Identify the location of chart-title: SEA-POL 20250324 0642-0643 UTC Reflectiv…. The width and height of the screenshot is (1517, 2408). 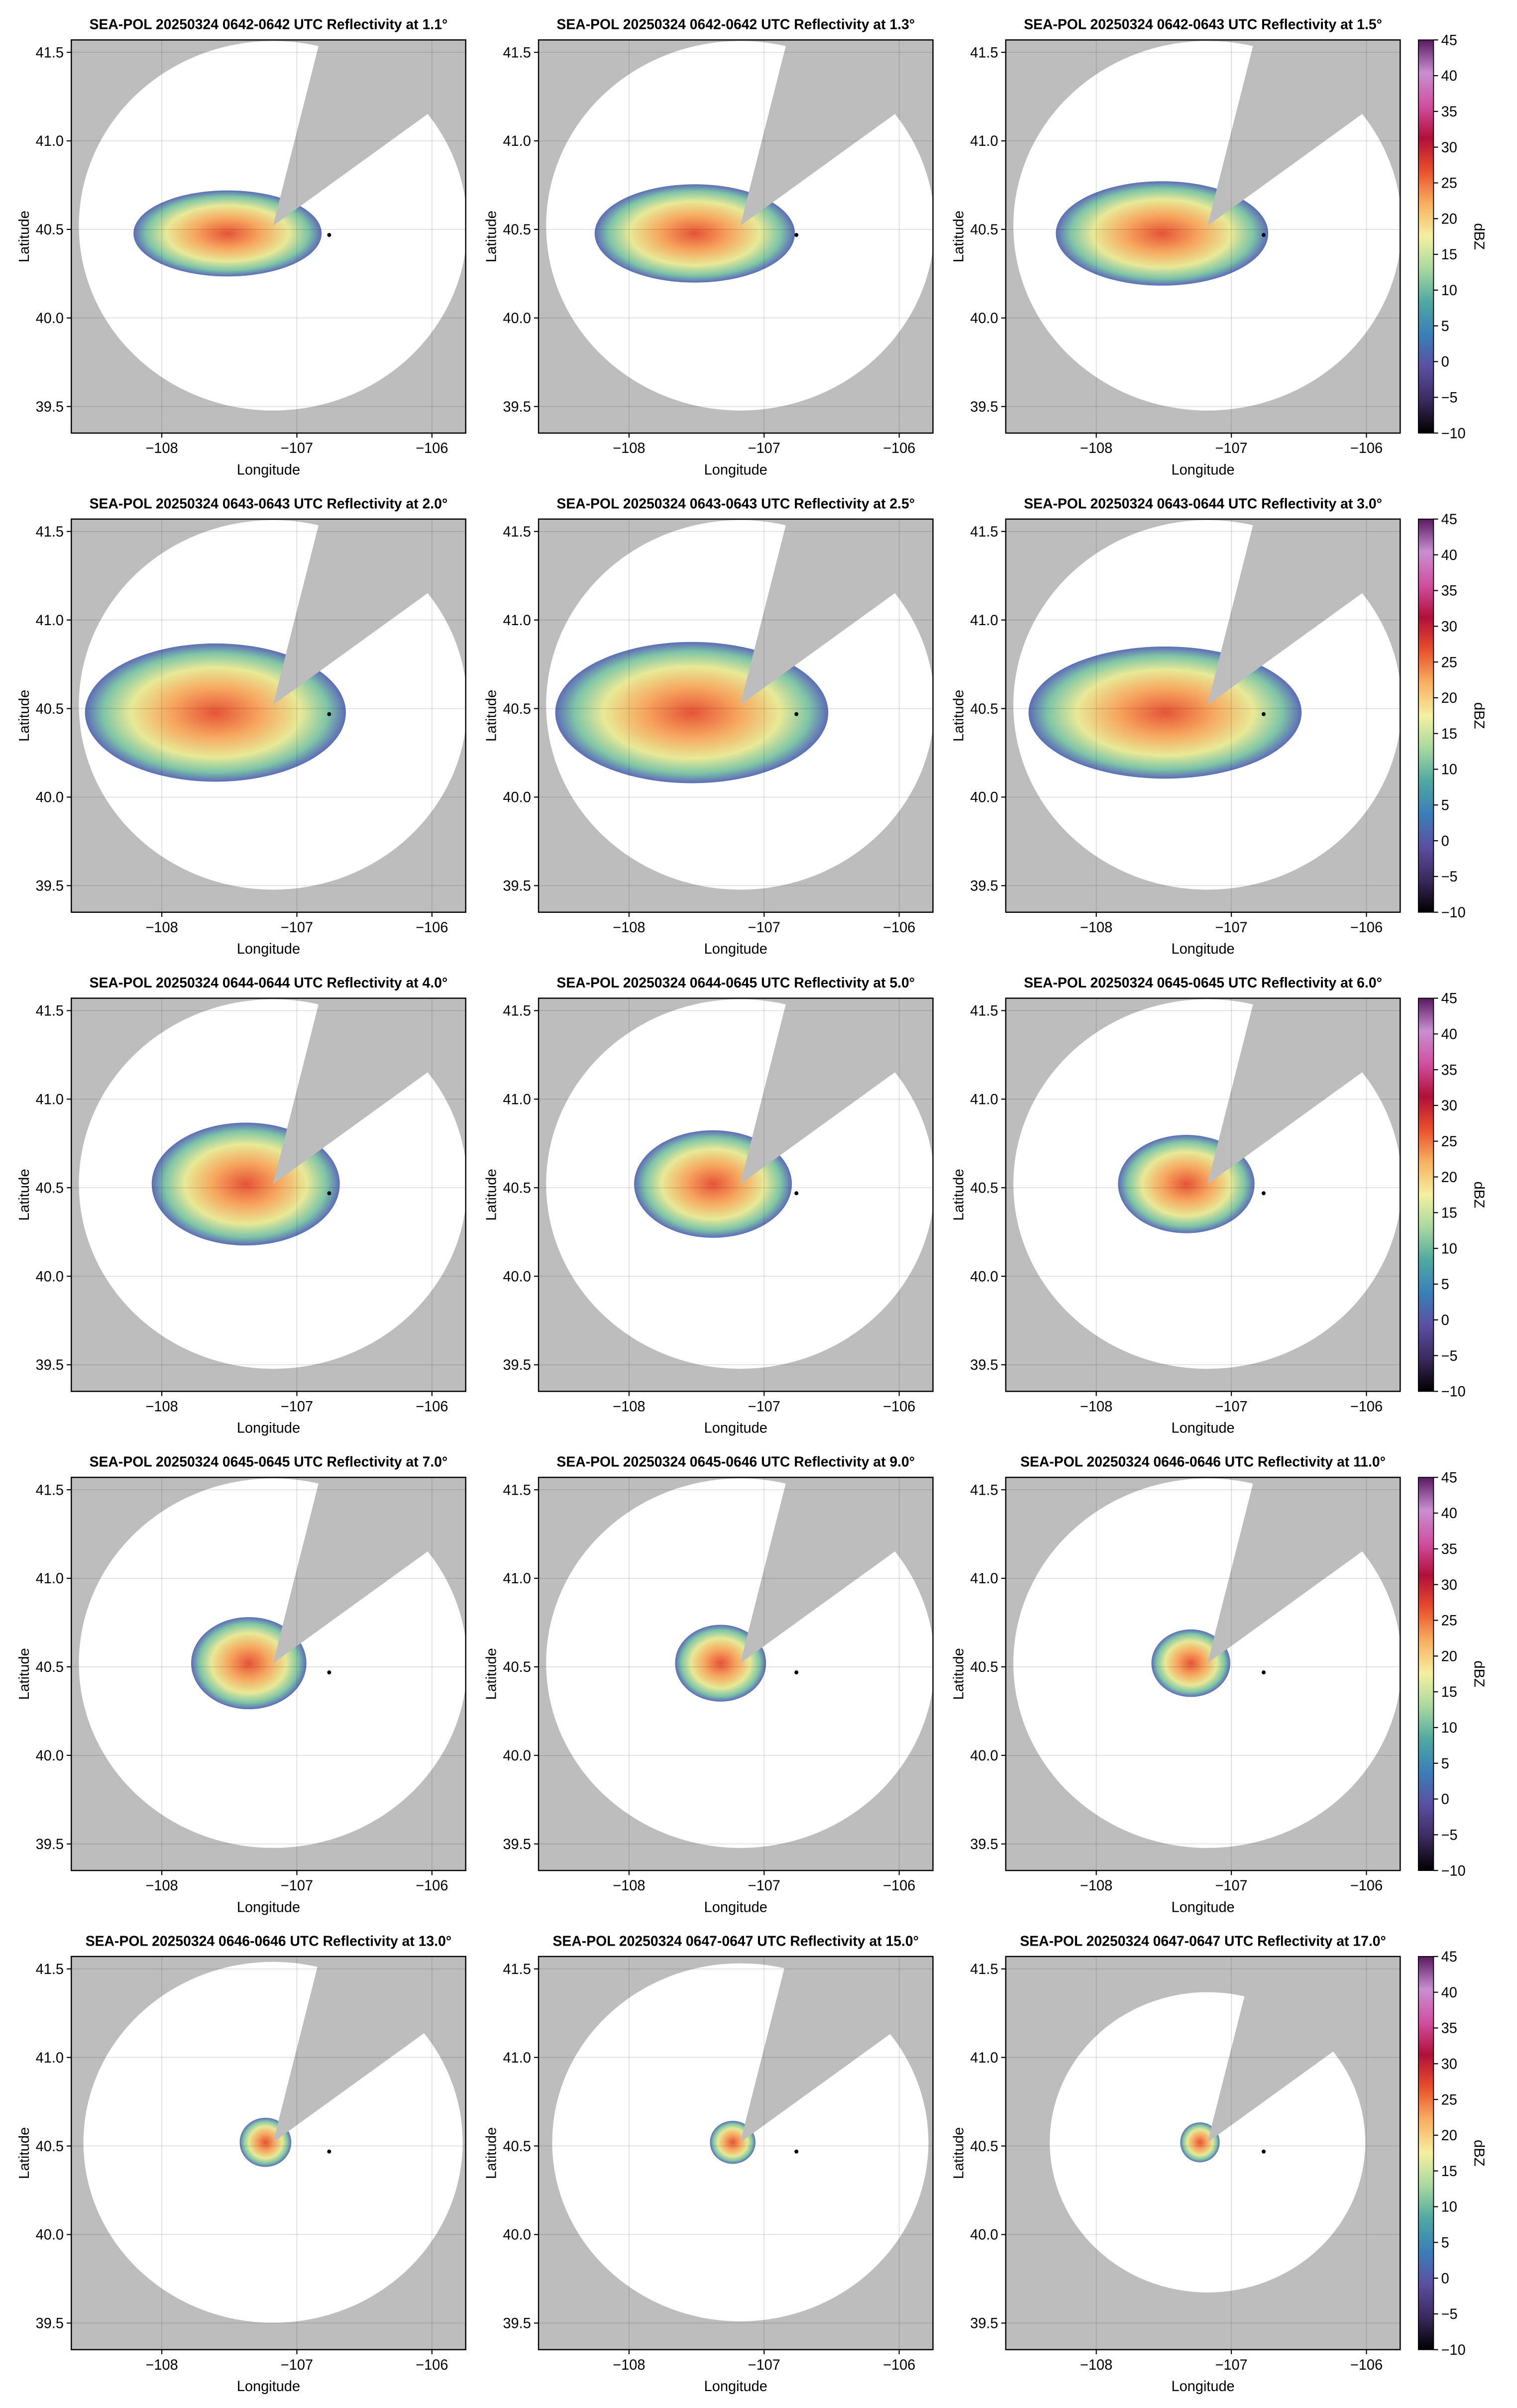
(1203, 24).